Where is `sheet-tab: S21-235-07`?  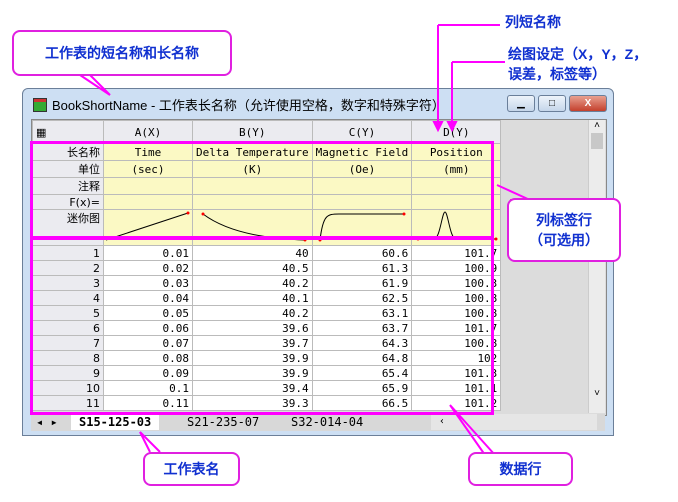
sheet-tab: S21-235-07 is located at coordinates (223, 422).